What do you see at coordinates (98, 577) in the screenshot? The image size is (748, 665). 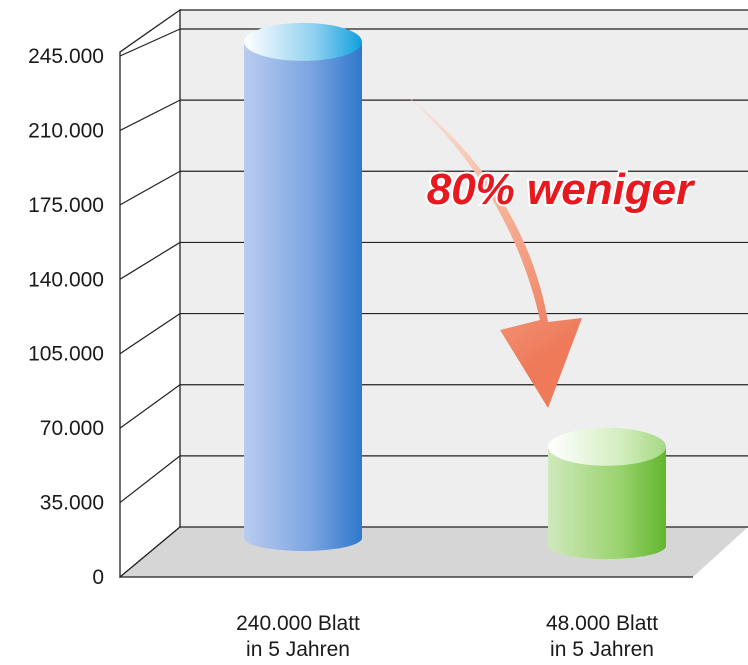 I see `y-tick-label: 0` at bounding box center [98, 577].